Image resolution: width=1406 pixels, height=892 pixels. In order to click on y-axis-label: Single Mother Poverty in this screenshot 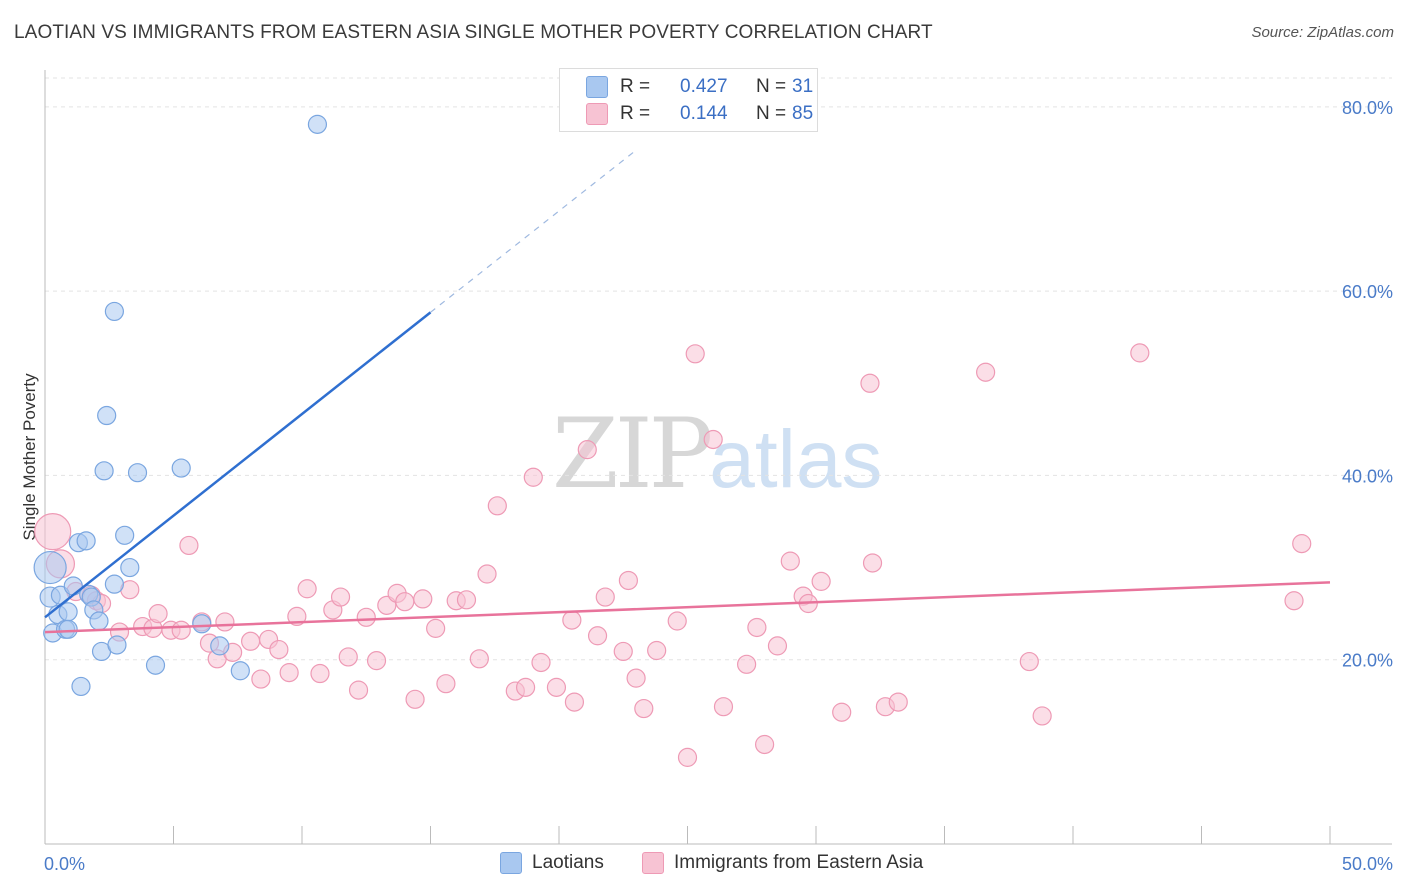, I will do `click(29, 457)`.